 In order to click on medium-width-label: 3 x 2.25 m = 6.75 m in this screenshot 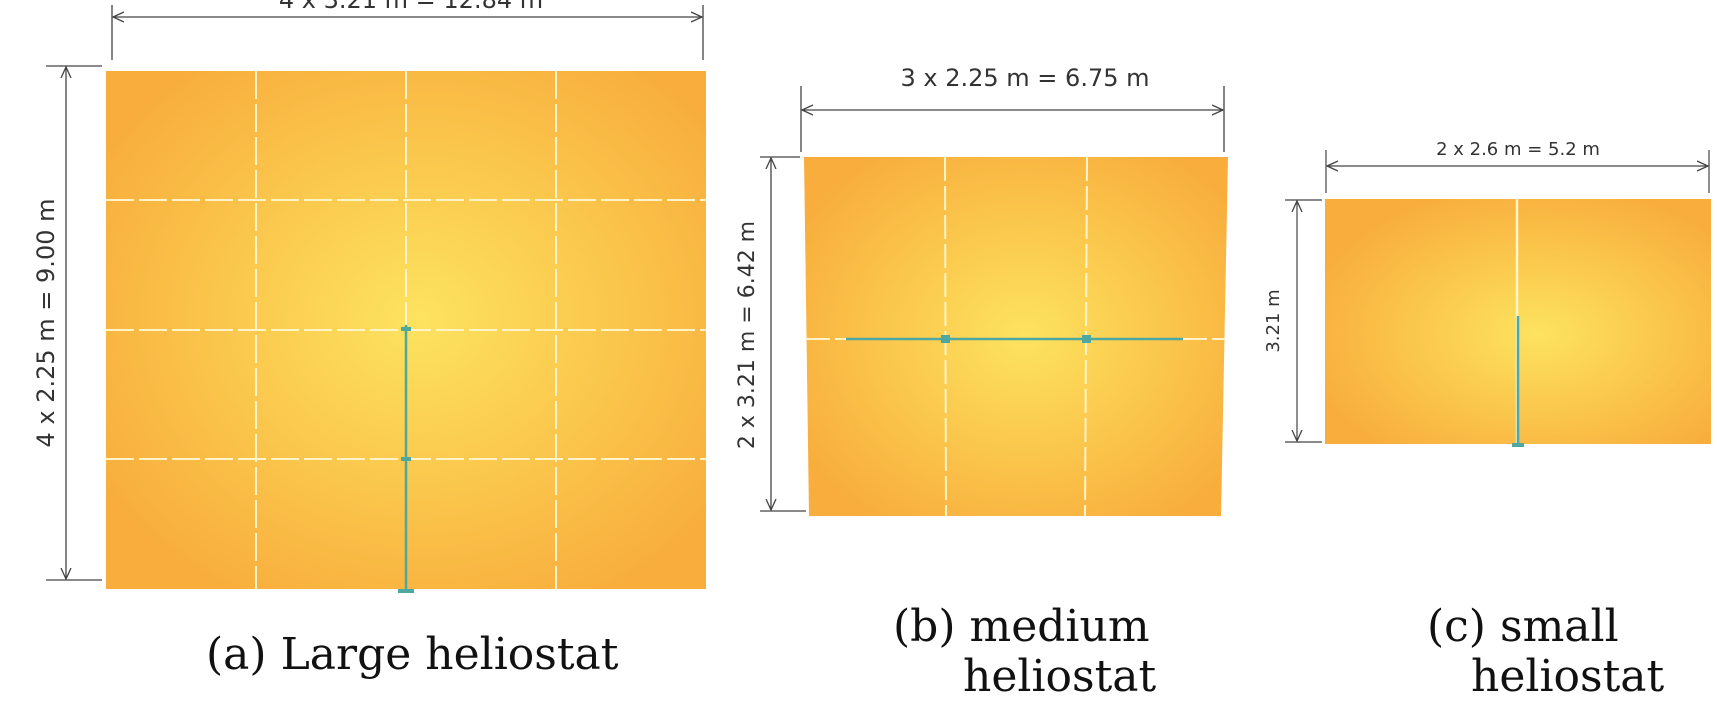, I will do `click(1025, 78)`.